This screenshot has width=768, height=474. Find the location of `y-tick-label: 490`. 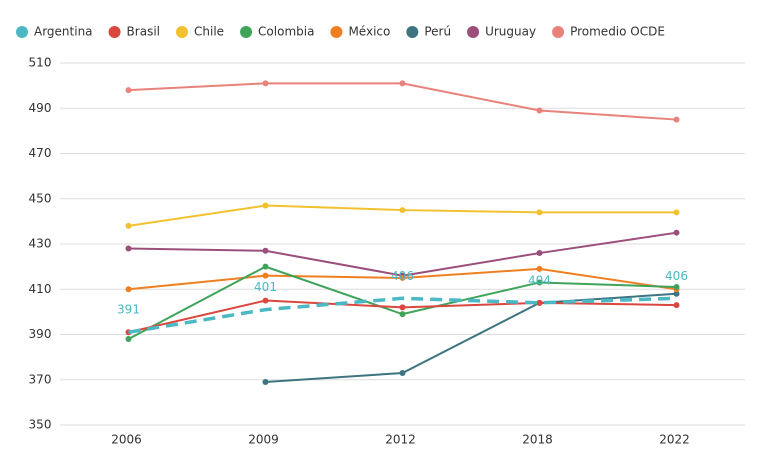

y-tick-label: 490 is located at coordinates (40, 108).